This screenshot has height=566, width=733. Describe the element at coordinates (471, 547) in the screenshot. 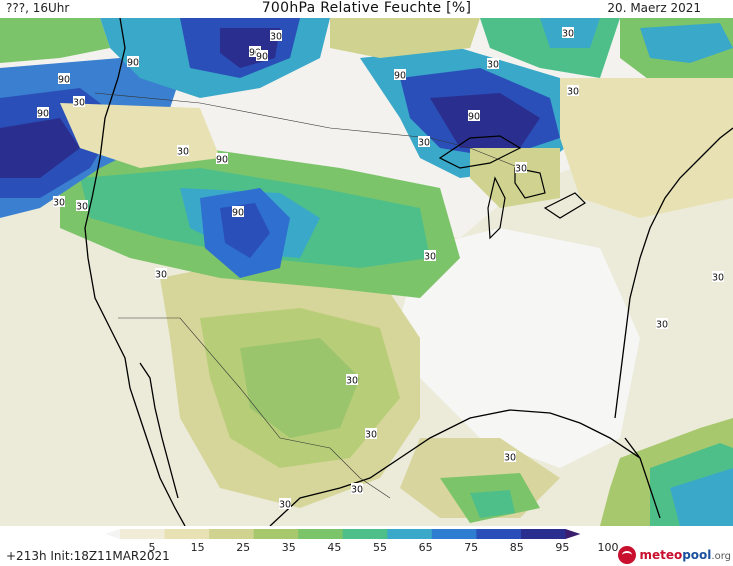

I see `colorbar-tick-label: 75` at that location.